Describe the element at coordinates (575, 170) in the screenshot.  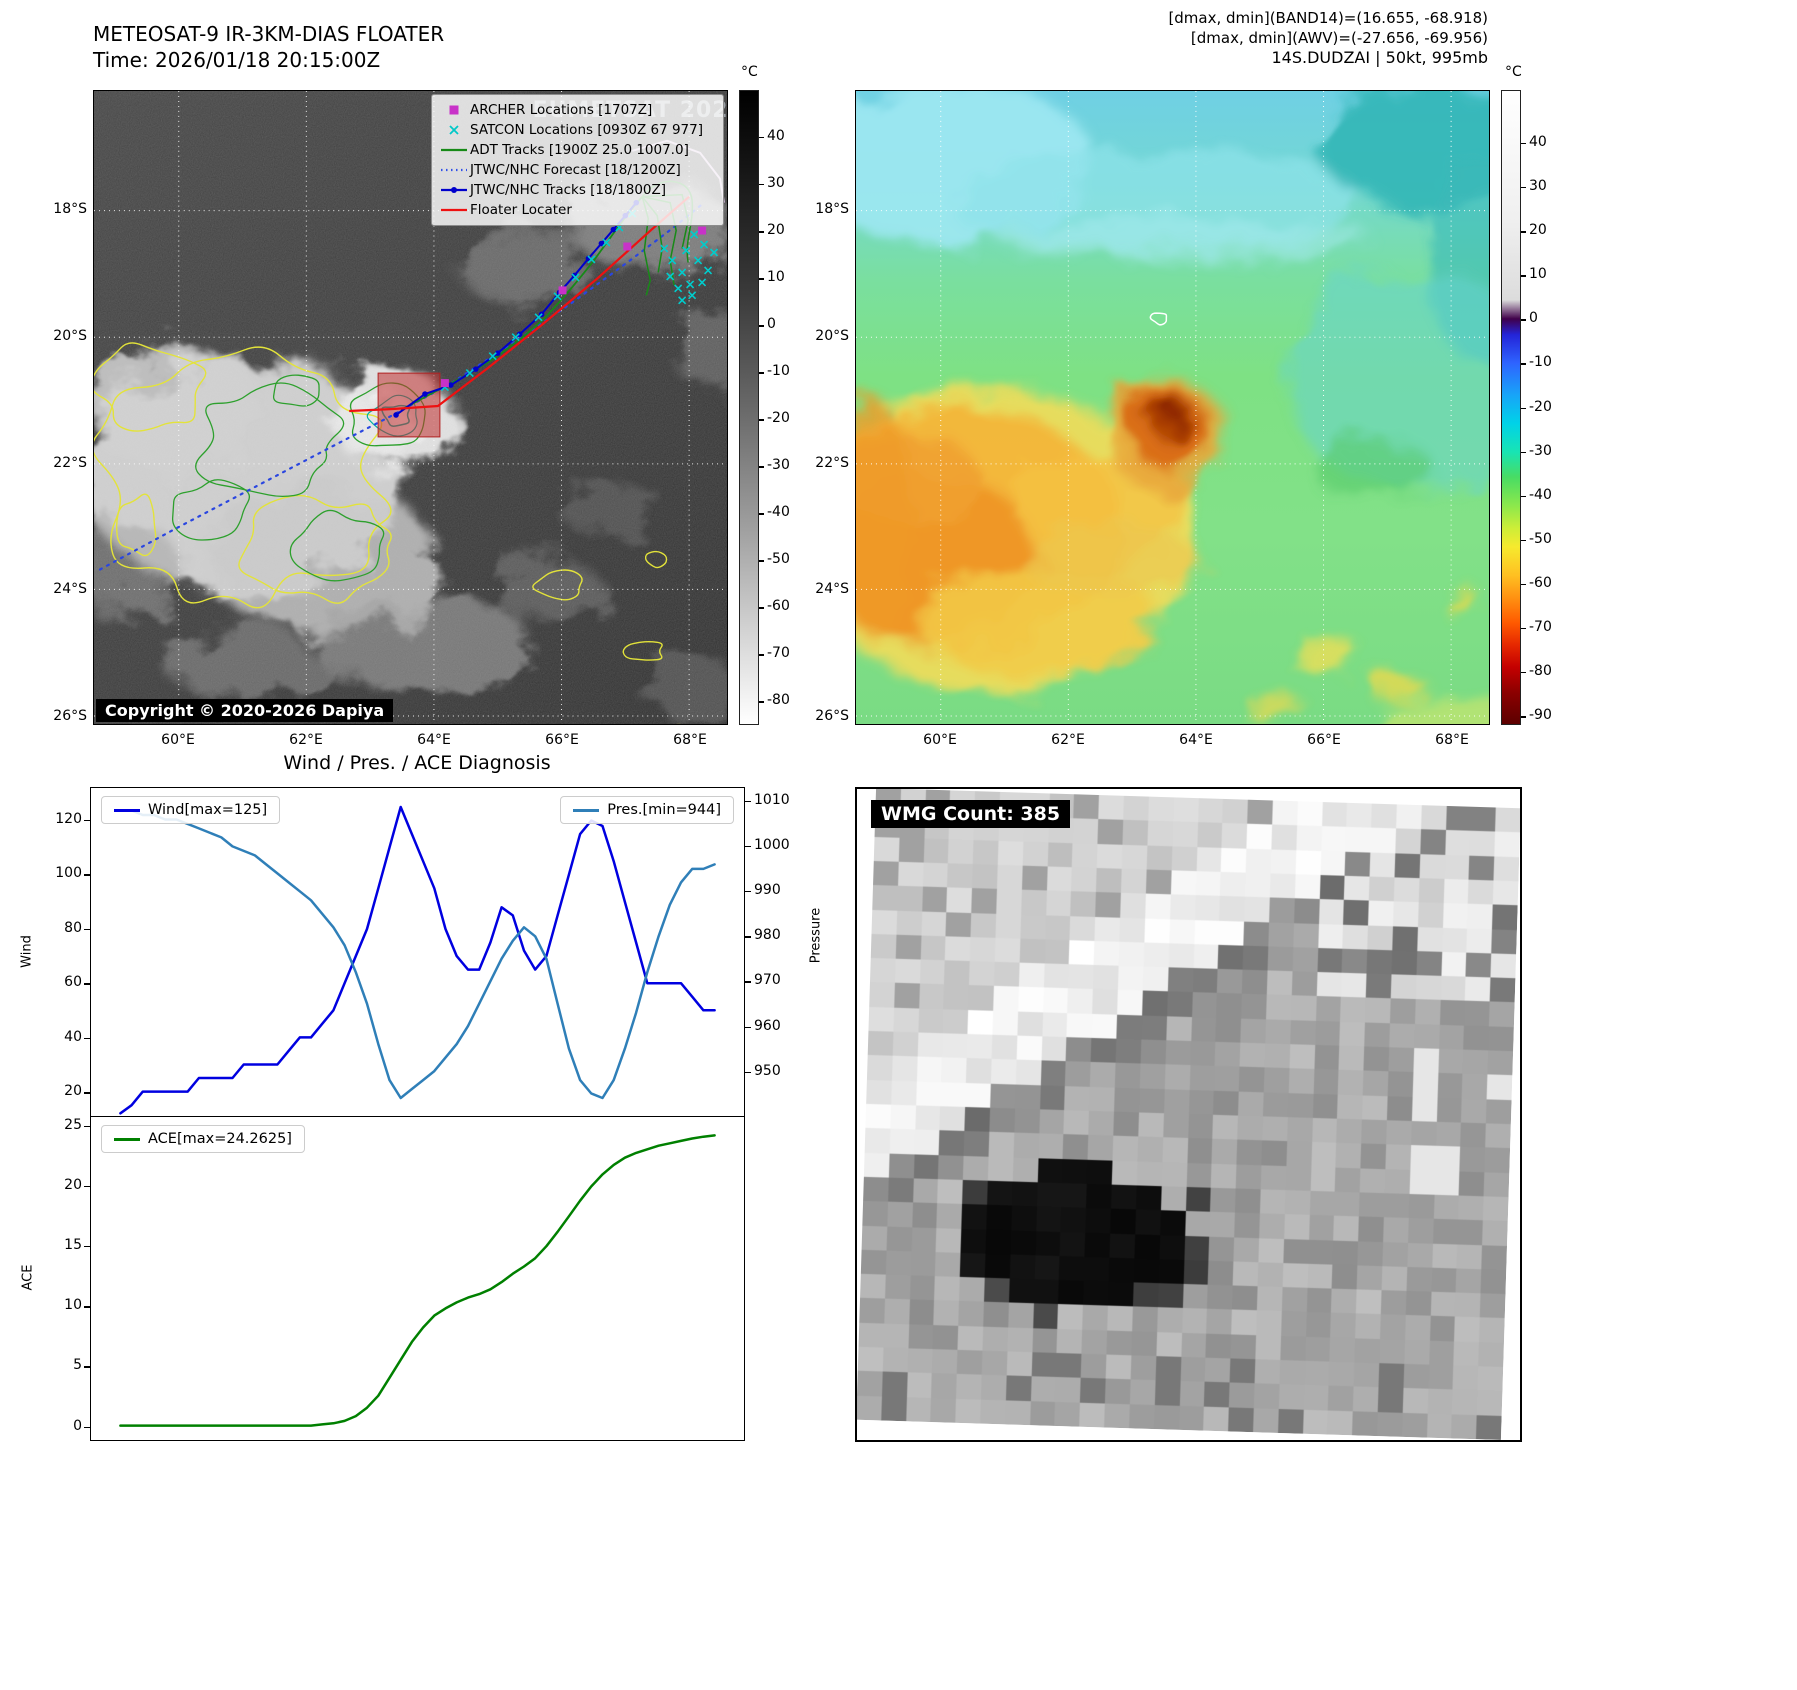
I see `legend-item-label: JTWC/NHC Forecast [18/1200Z]` at that location.